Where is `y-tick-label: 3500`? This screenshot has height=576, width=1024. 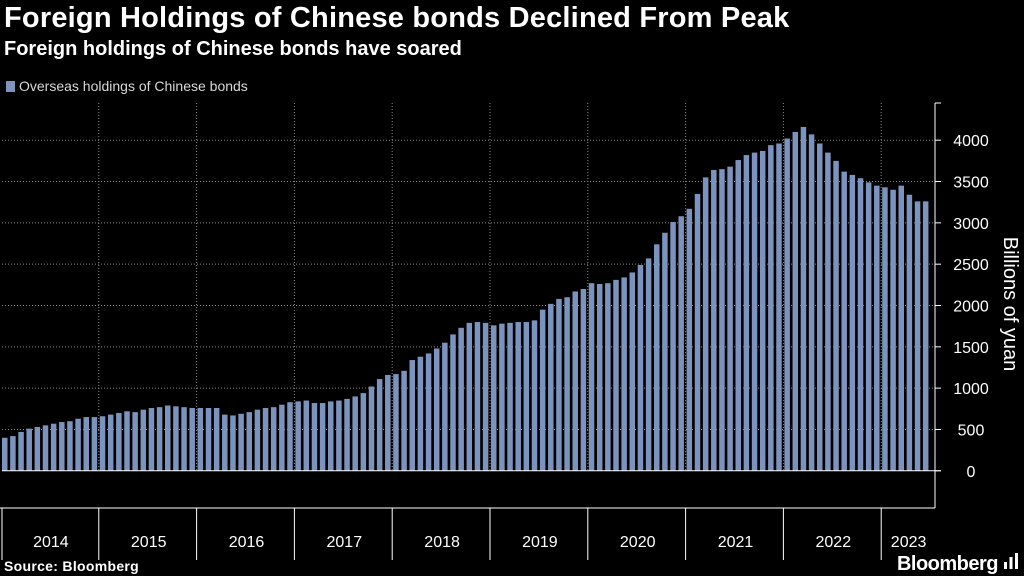 y-tick-label: 3500 is located at coordinates (971, 183).